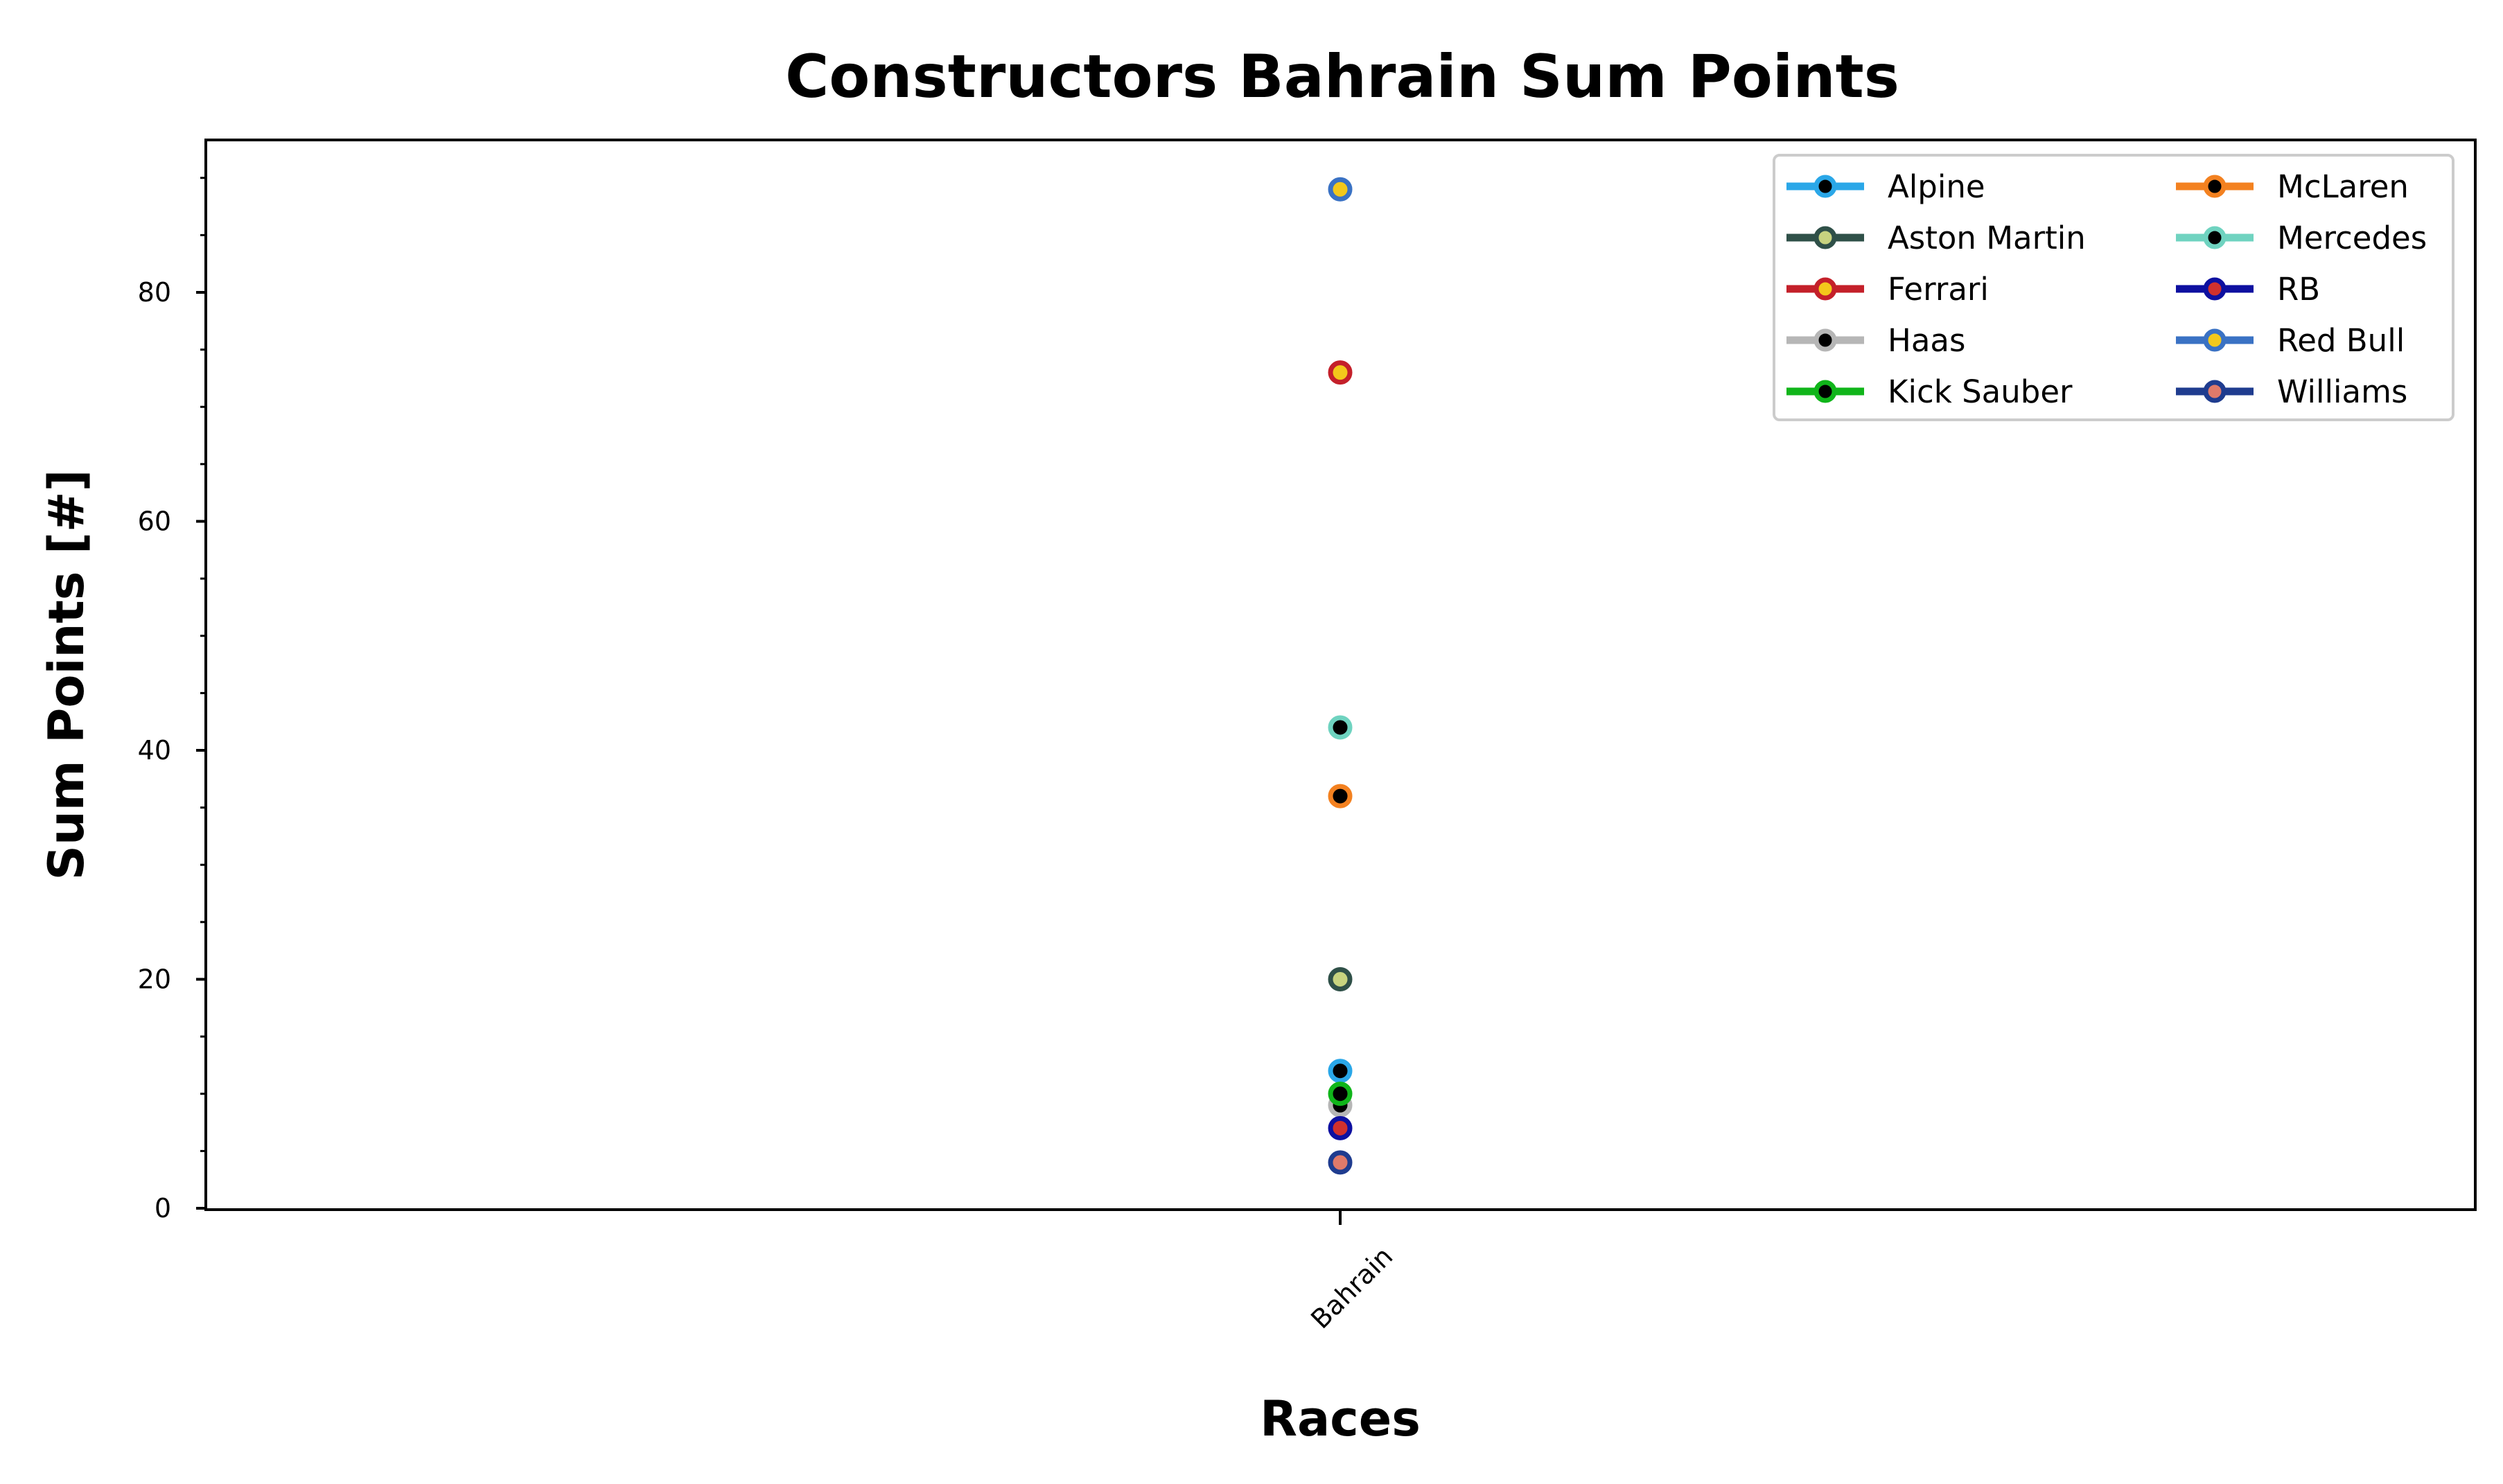 The width and height of the screenshot is (2503, 1484). I want to click on legend-label: Ferrari, so click(1938, 289).